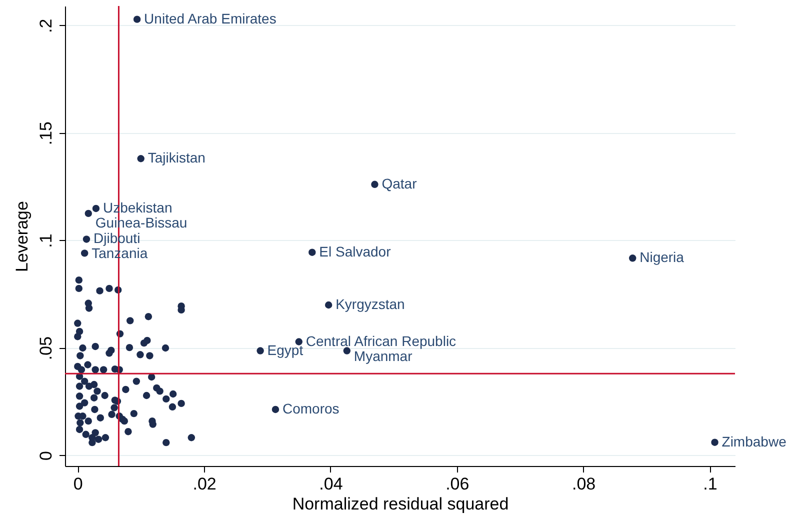  I want to click on annotation: Tajikistan, so click(177, 158).